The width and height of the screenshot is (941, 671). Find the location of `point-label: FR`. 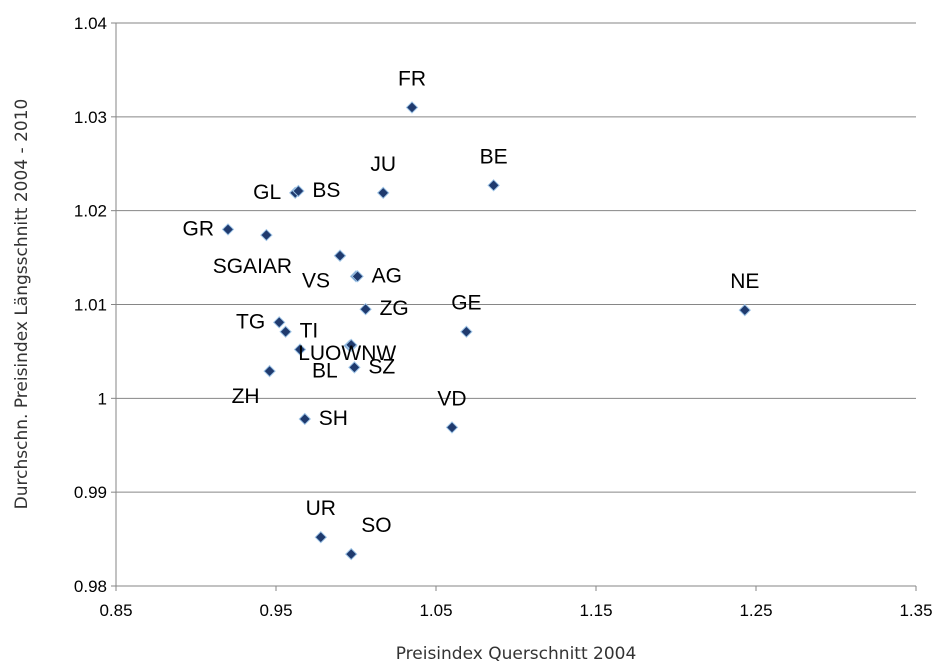

point-label: FR is located at coordinates (412, 78).